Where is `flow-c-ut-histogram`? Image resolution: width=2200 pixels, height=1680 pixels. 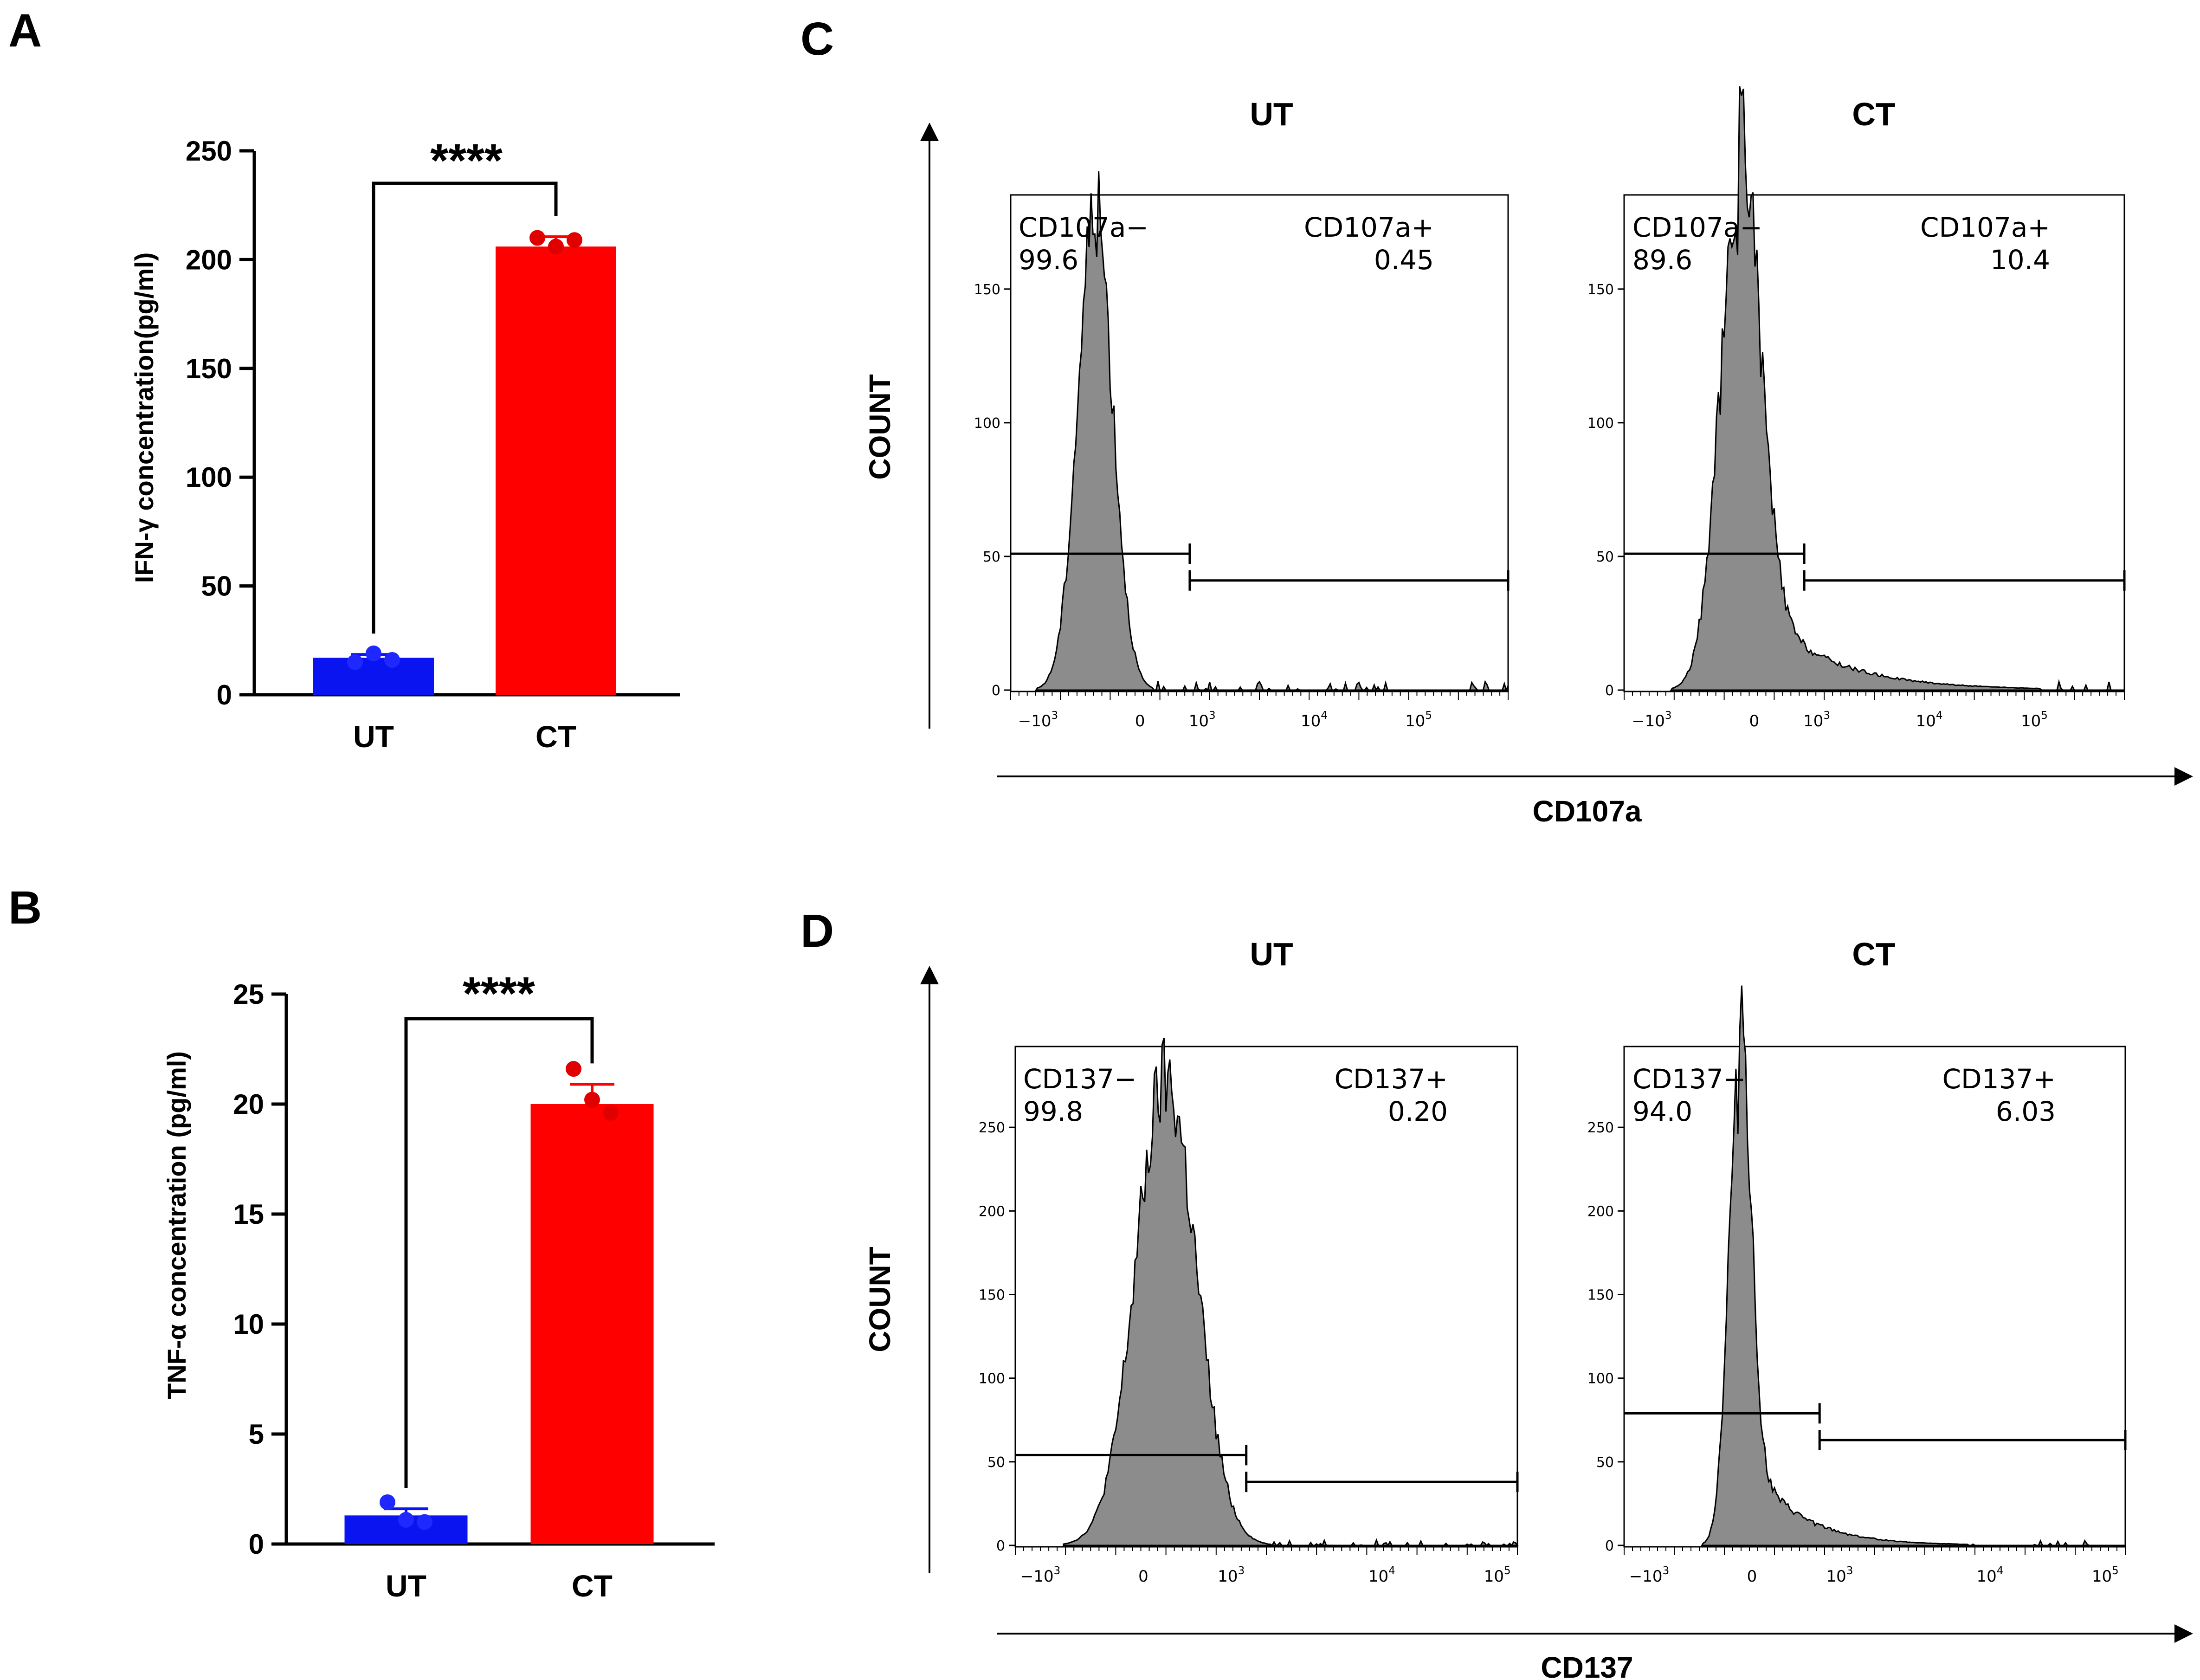 flow-c-ut-histogram is located at coordinates (1271, 431).